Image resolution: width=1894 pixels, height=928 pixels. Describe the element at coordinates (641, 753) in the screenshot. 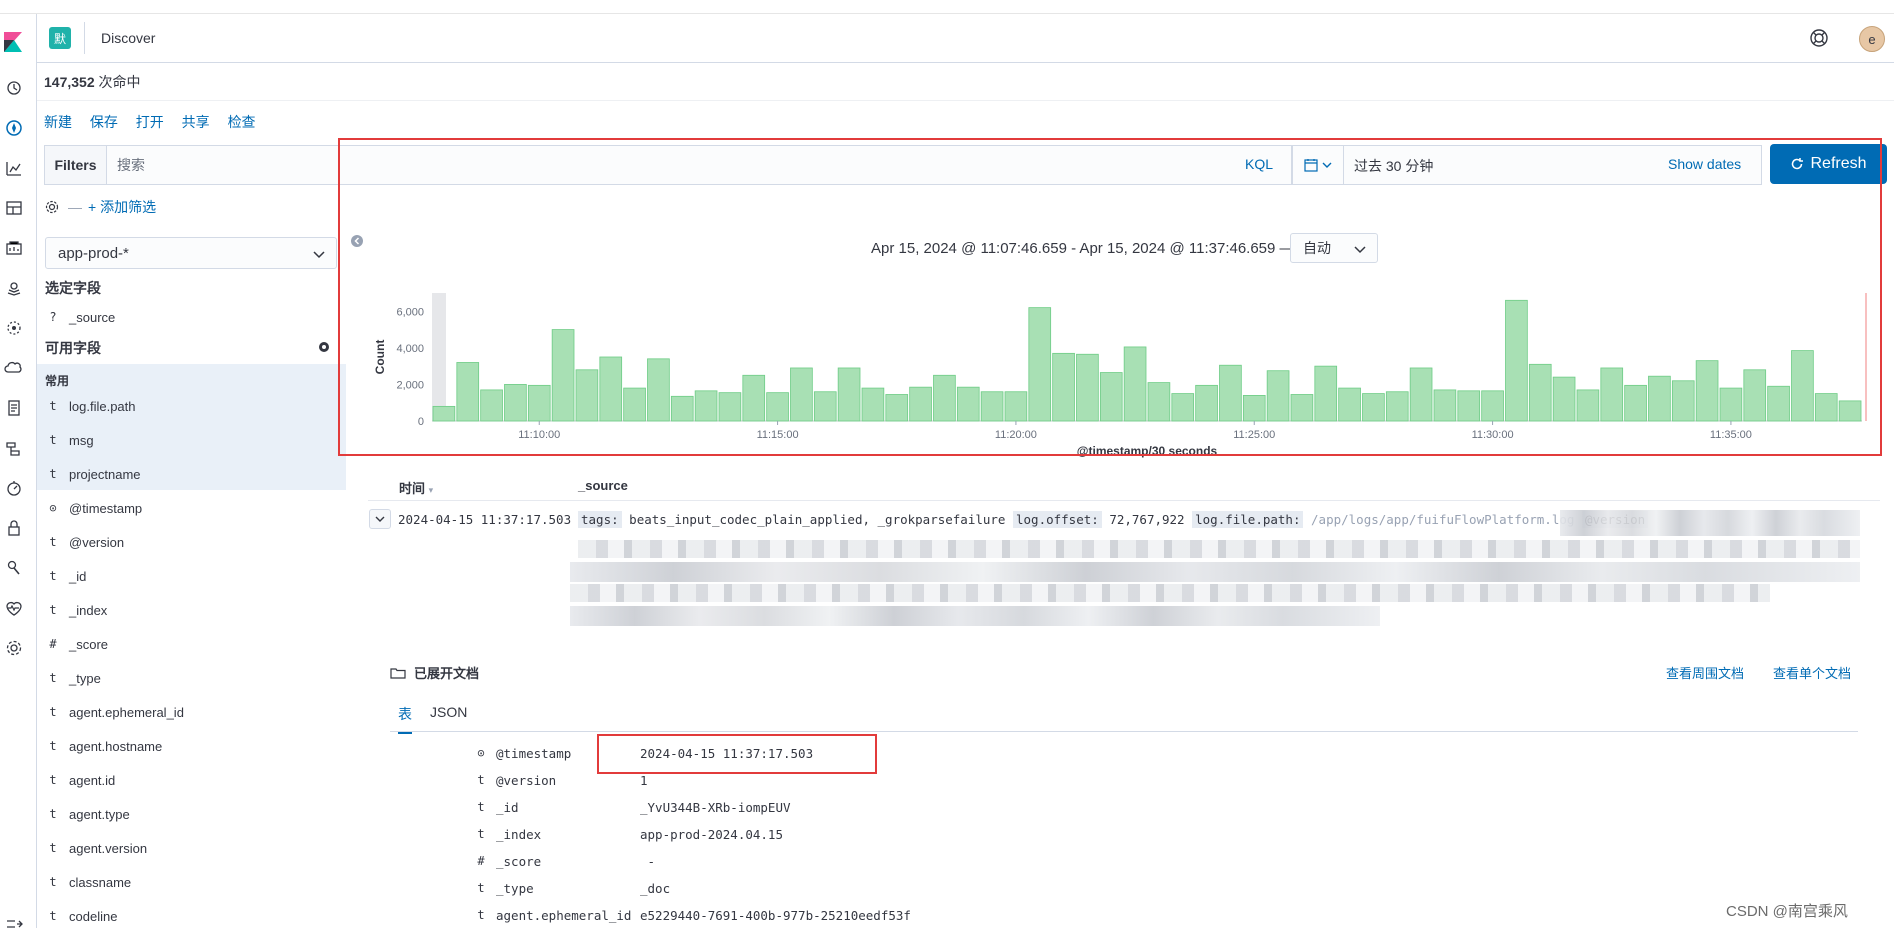

I see `doc-field-row: ⊙ @timestamp 2024-04-15 11:37:17.503` at that location.